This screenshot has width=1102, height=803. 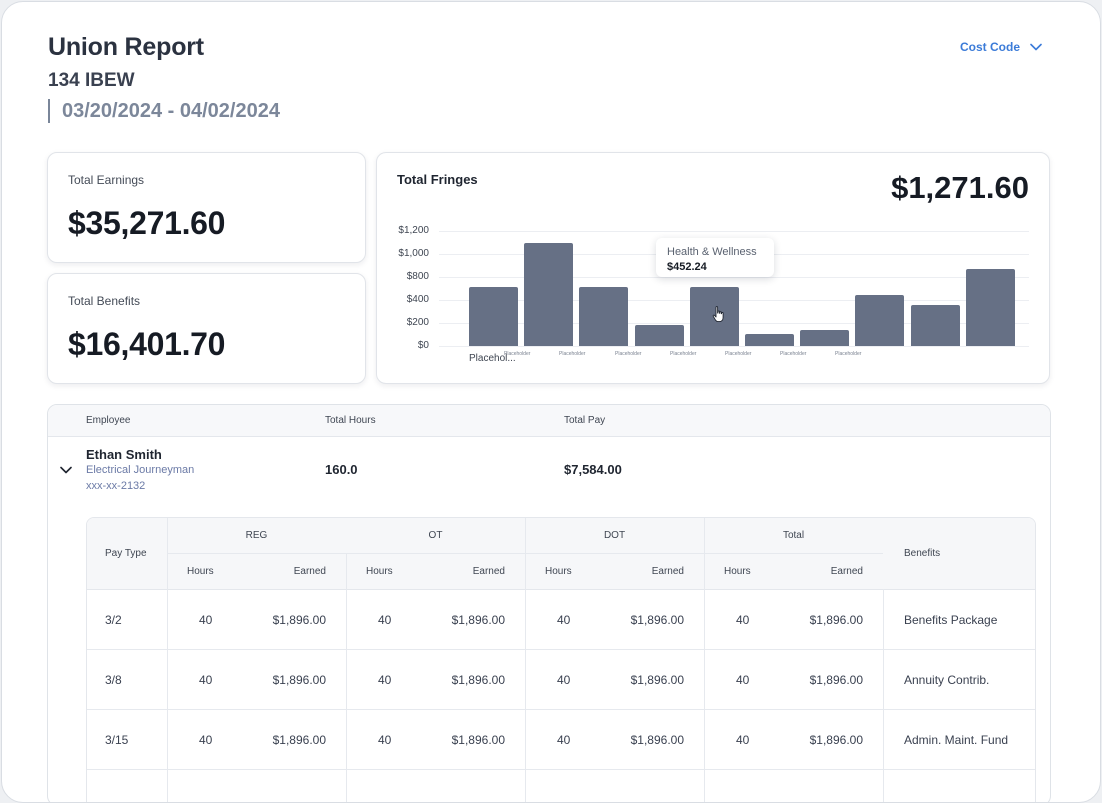 I want to click on y-tick-label: $1,000, so click(x=413, y=253).